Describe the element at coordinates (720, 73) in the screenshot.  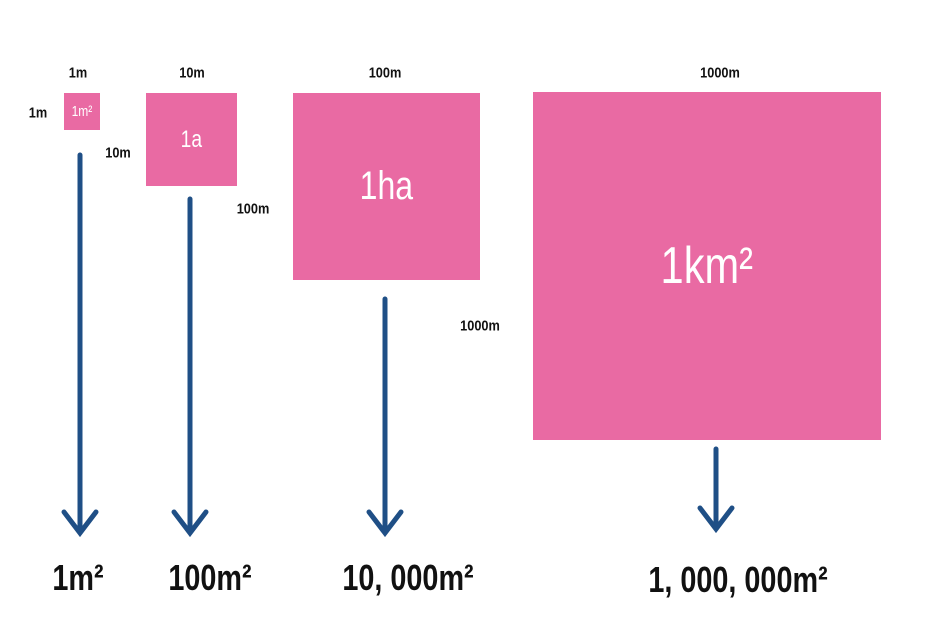
I see `side-top-4: 1000m` at that location.